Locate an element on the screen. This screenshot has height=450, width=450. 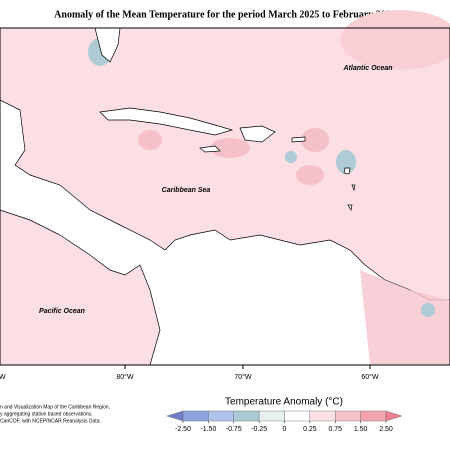
ocean-label: Pacific Ocean is located at coordinates (62, 311).